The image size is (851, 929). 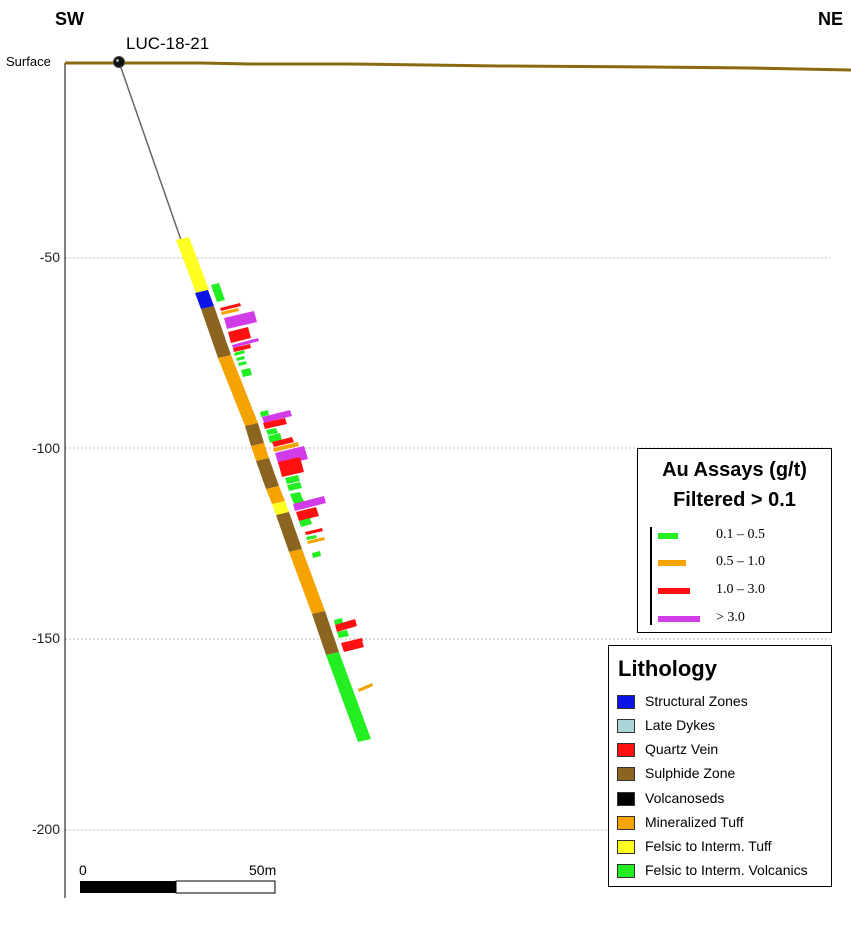 I want to click on assay-bars, so click(x=292, y=487).